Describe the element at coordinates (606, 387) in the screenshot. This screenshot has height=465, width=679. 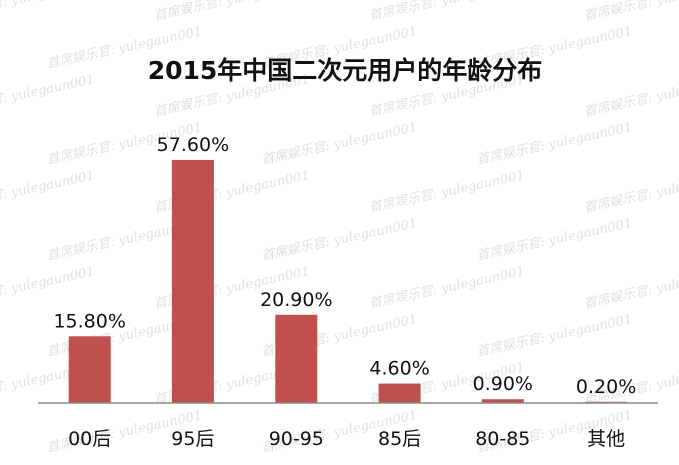
I see `data-label: 0.20%` at that location.